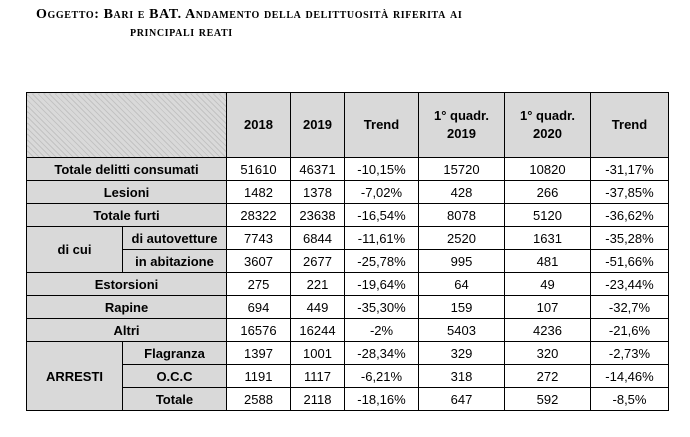 The image size is (690, 437). What do you see at coordinates (629, 261) in the screenshot?
I see `table-cell: -51,66%` at bounding box center [629, 261].